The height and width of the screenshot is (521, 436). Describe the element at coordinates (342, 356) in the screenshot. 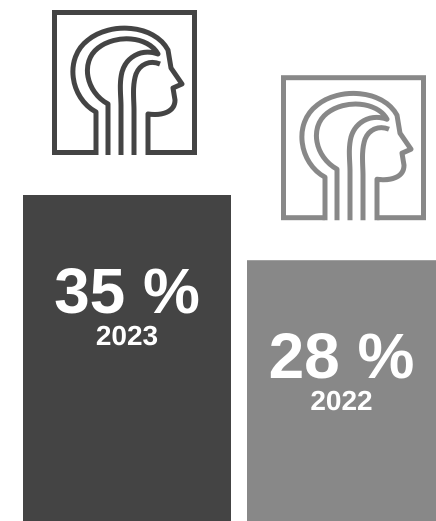

I see `value-label: 28 %` at that location.